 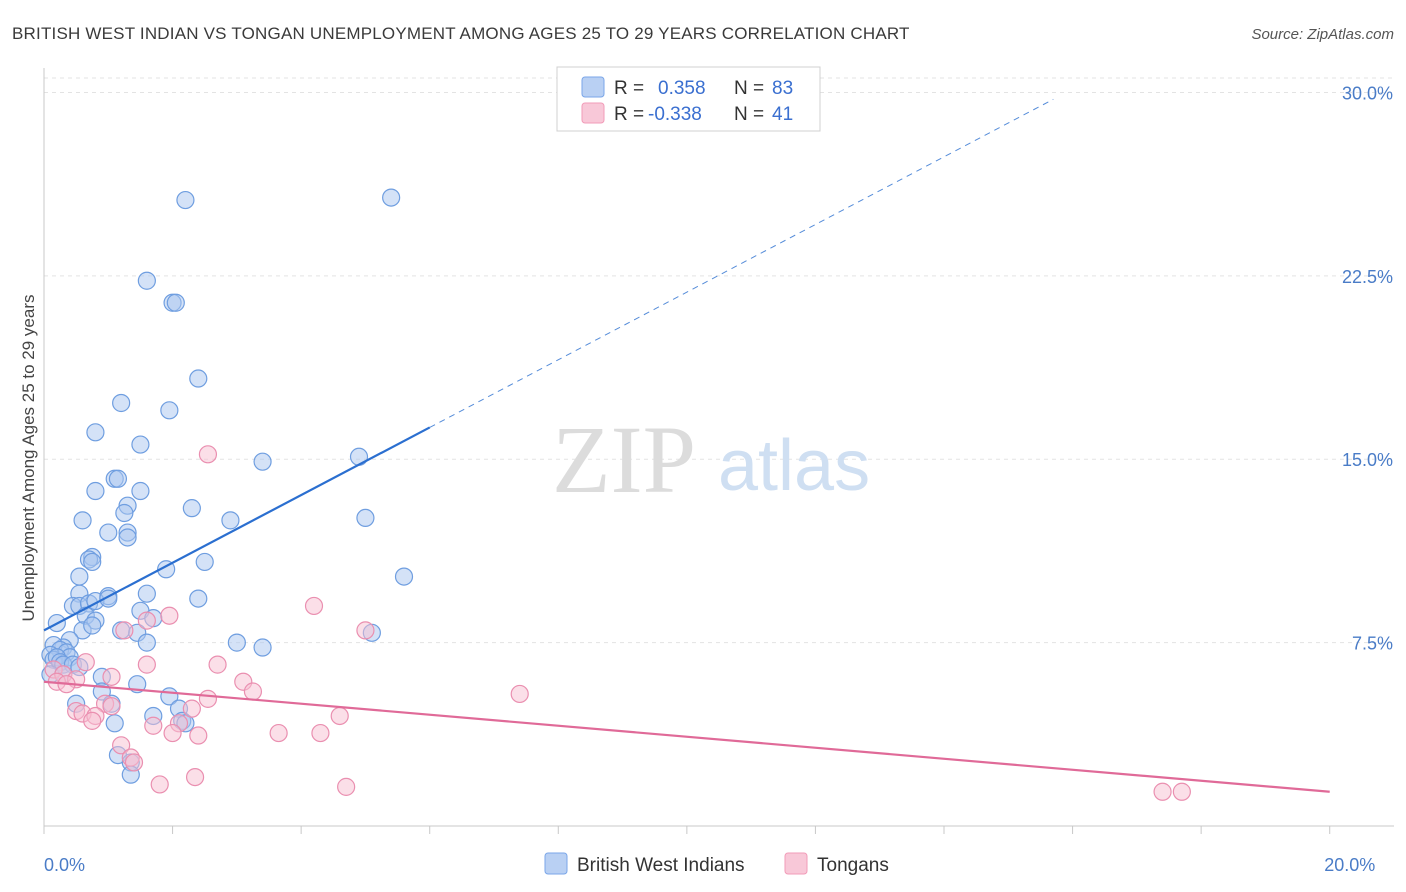 I want to click on x-tick-label-1: 20.0%, so click(x=1349, y=865).